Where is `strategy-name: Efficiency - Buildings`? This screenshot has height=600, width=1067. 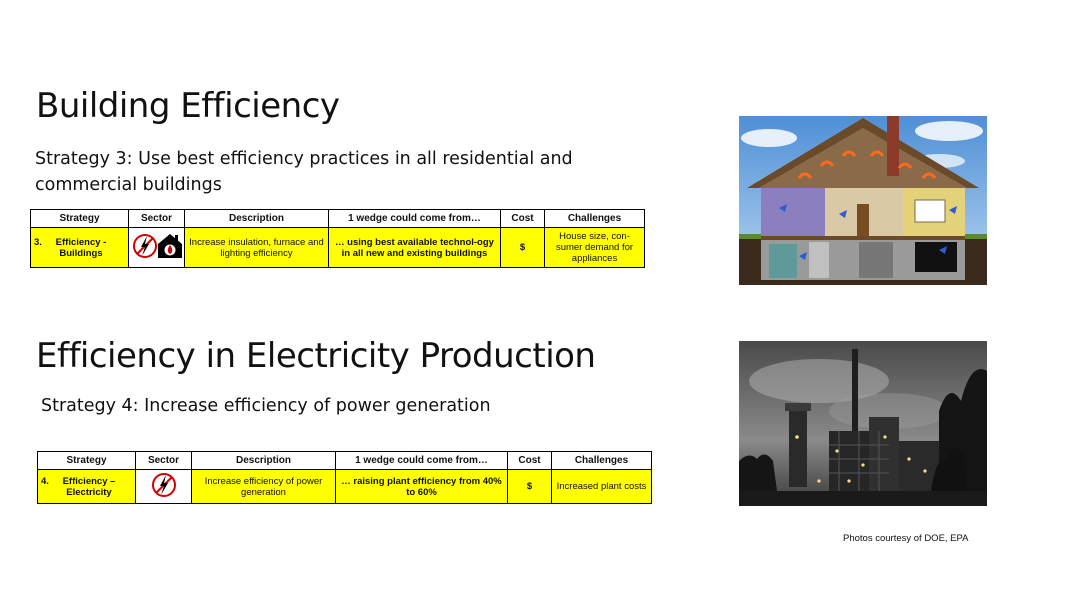
strategy-name: Efficiency - Buildings is located at coordinates (81, 247).